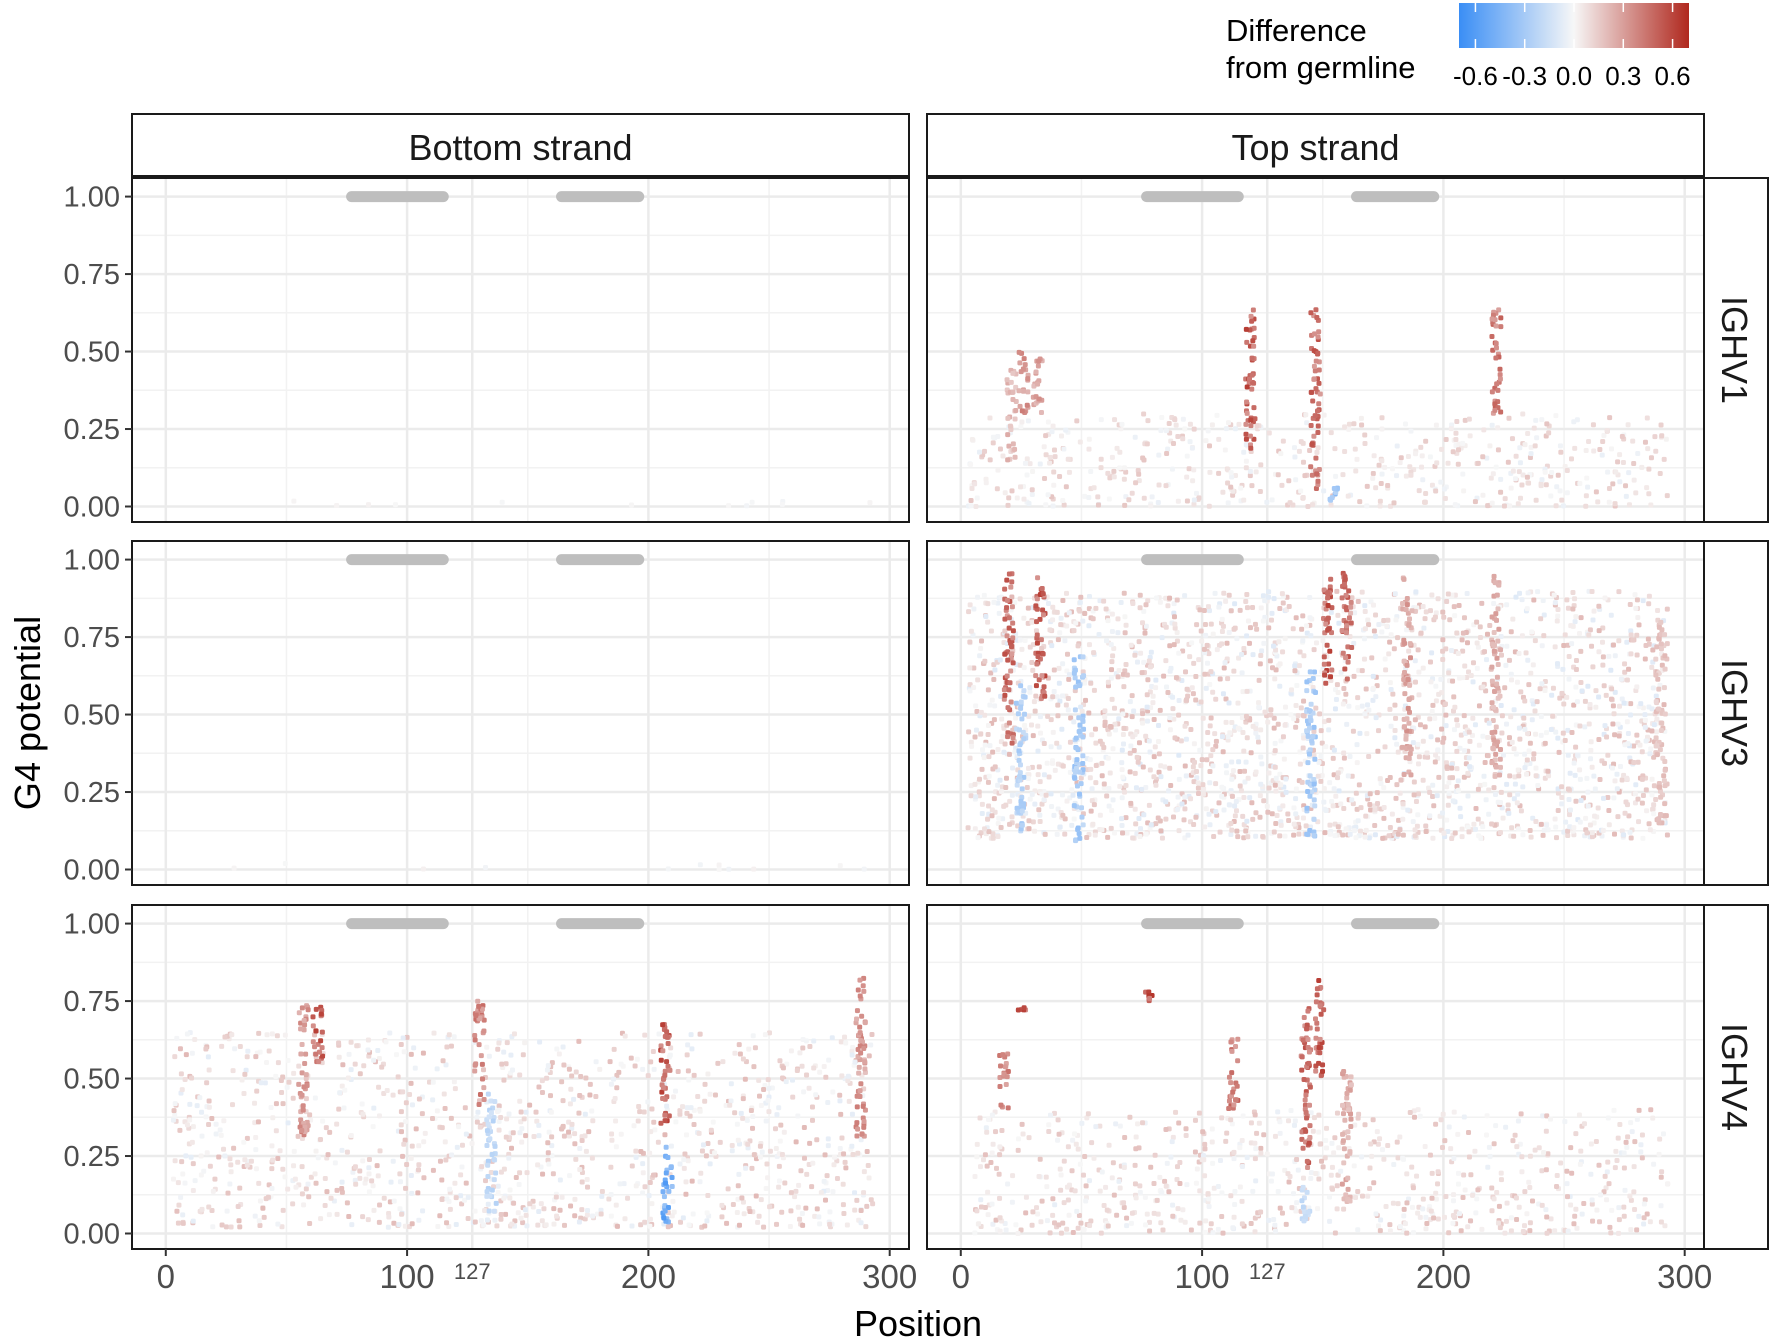 Image resolution: width=1772 pixels, height=1339 pixels. Describe the element at coordinates (1315, 713) in the screenshot. I see `panel-ighv3-top` at that location.